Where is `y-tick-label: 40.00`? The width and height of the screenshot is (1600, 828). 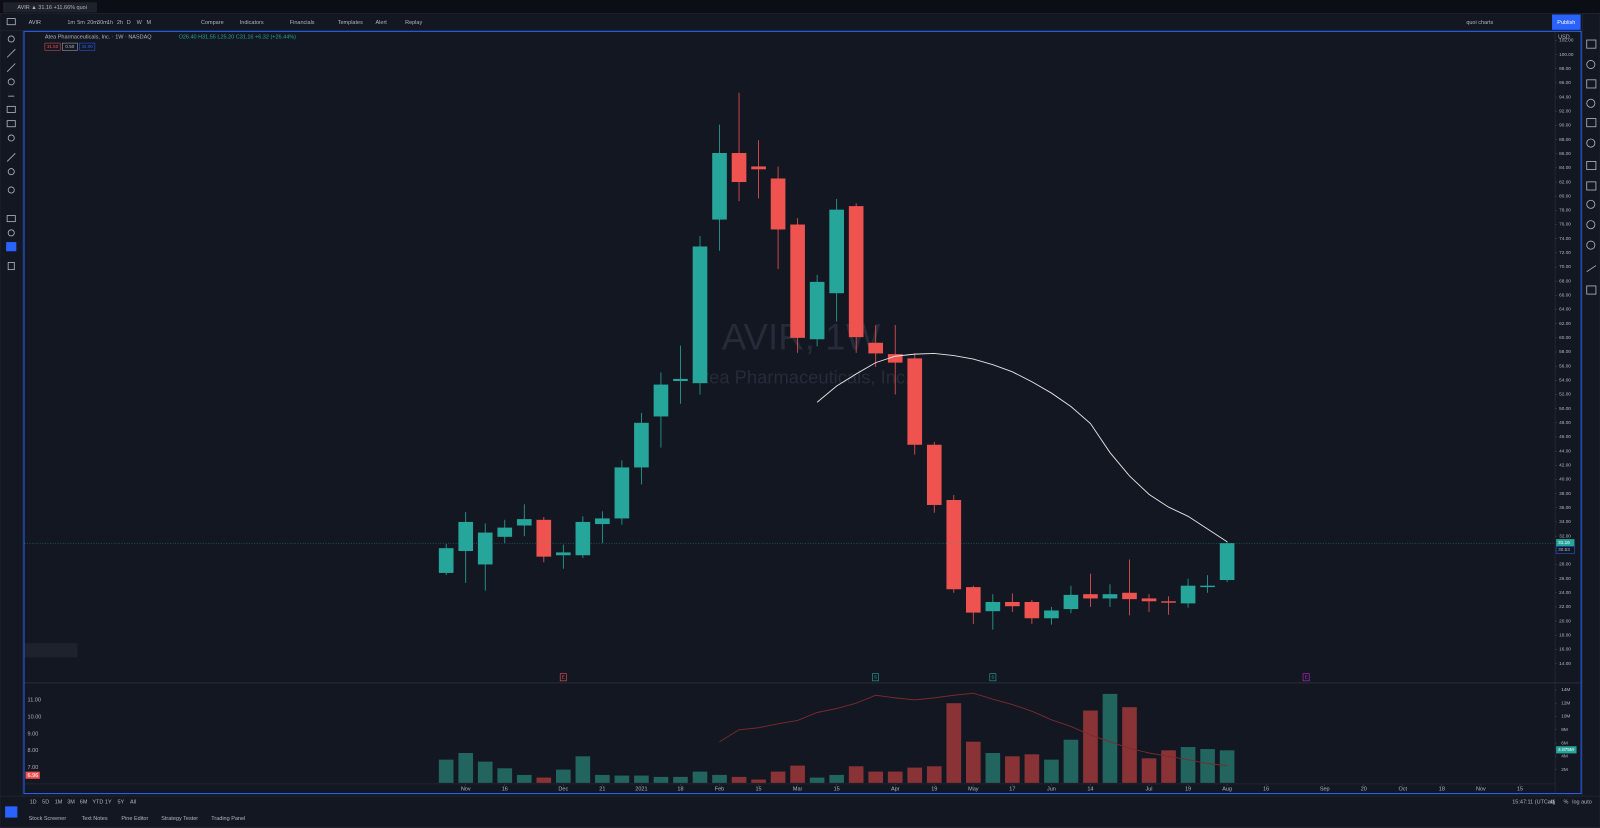
y-tick-label: 40.00 is located at coordinates (1565, 479).